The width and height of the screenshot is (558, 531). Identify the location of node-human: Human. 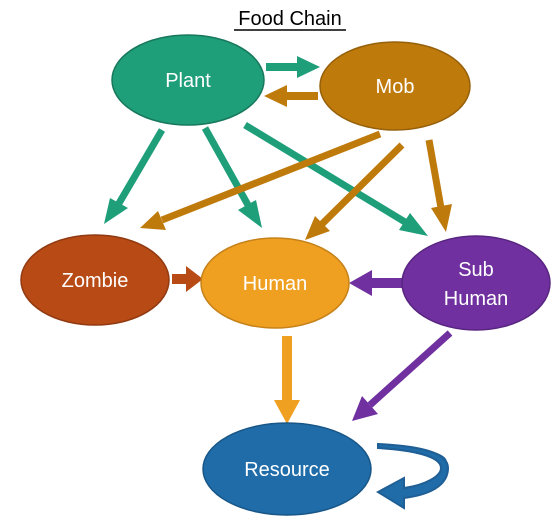
(275, 283).